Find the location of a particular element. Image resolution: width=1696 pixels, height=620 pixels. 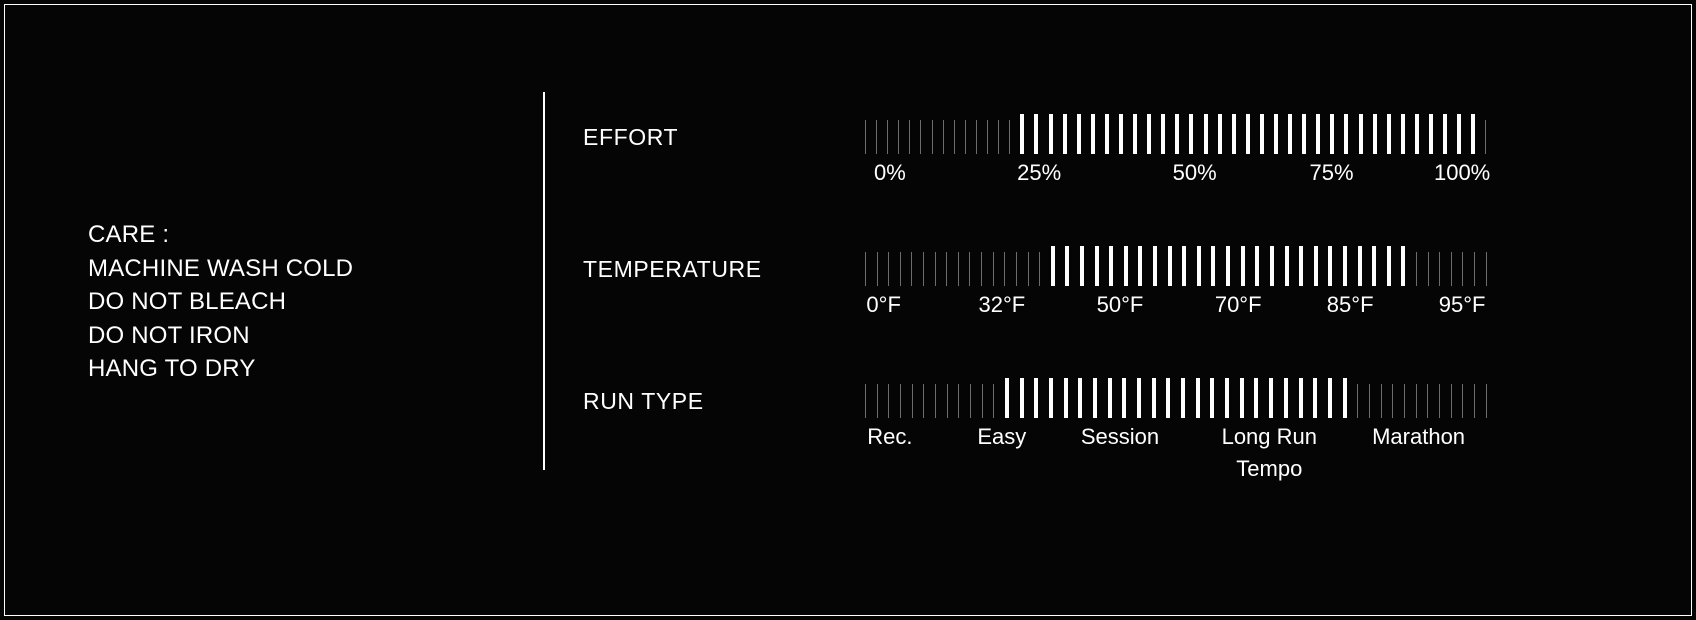

gauge-body: 0% 25% 50% 75% 100% is located at coordinates (1177, 151).